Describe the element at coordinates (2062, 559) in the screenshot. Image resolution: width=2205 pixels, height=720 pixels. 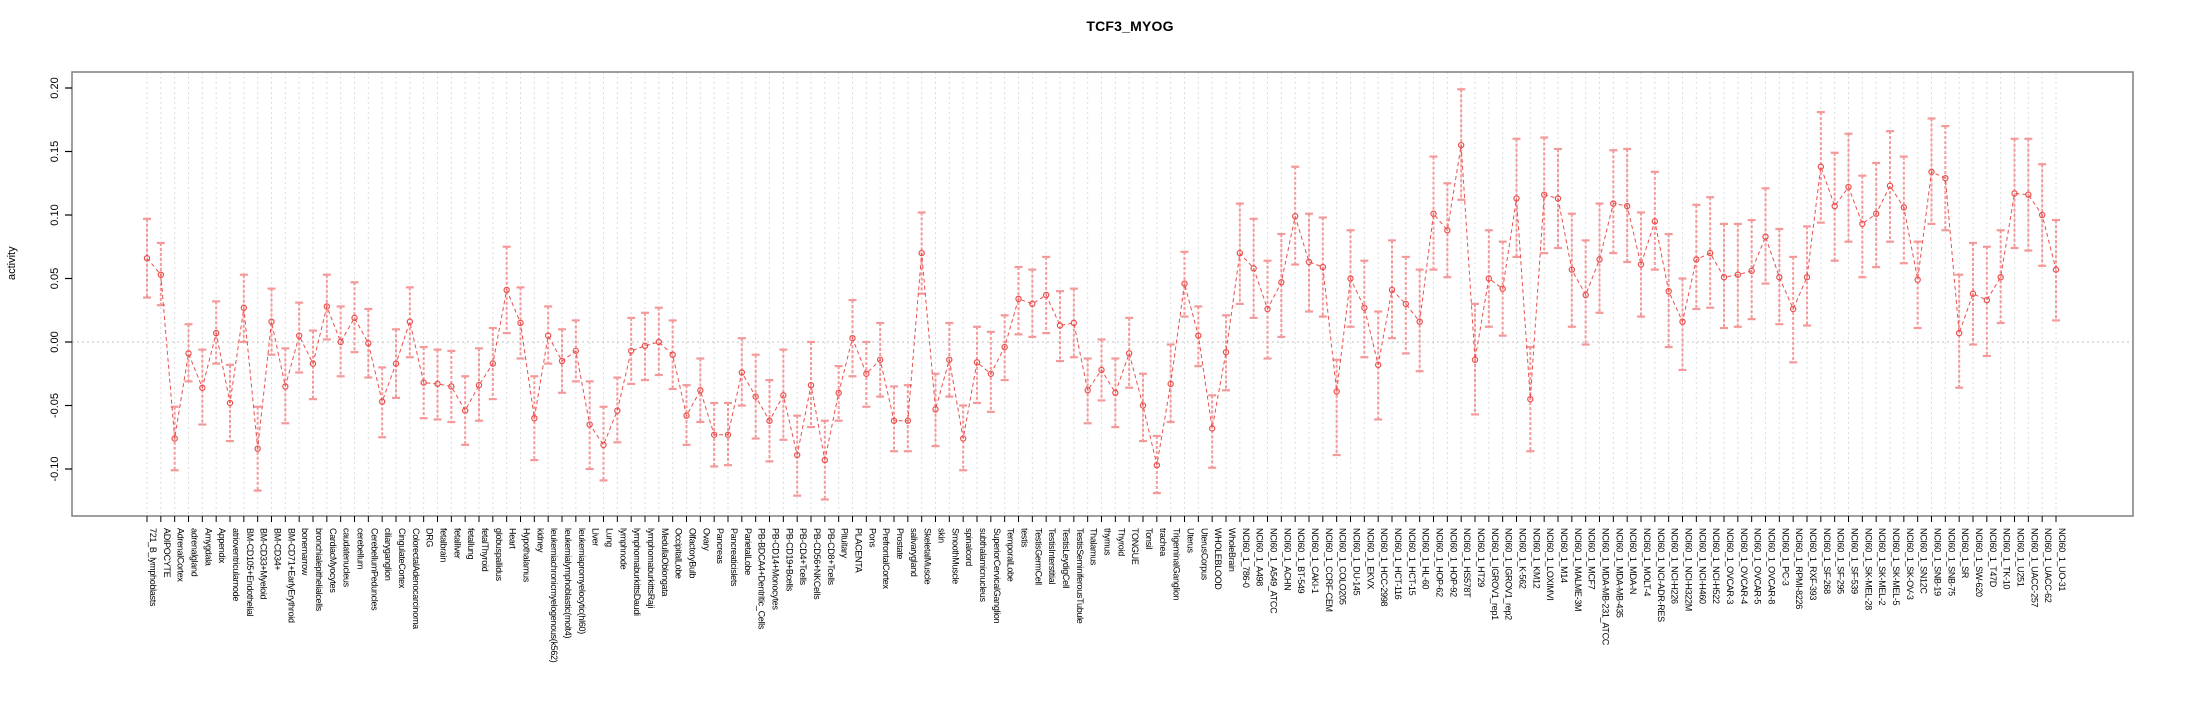
I see `x-tick-label: NCI60_1_UO-31` at that location.